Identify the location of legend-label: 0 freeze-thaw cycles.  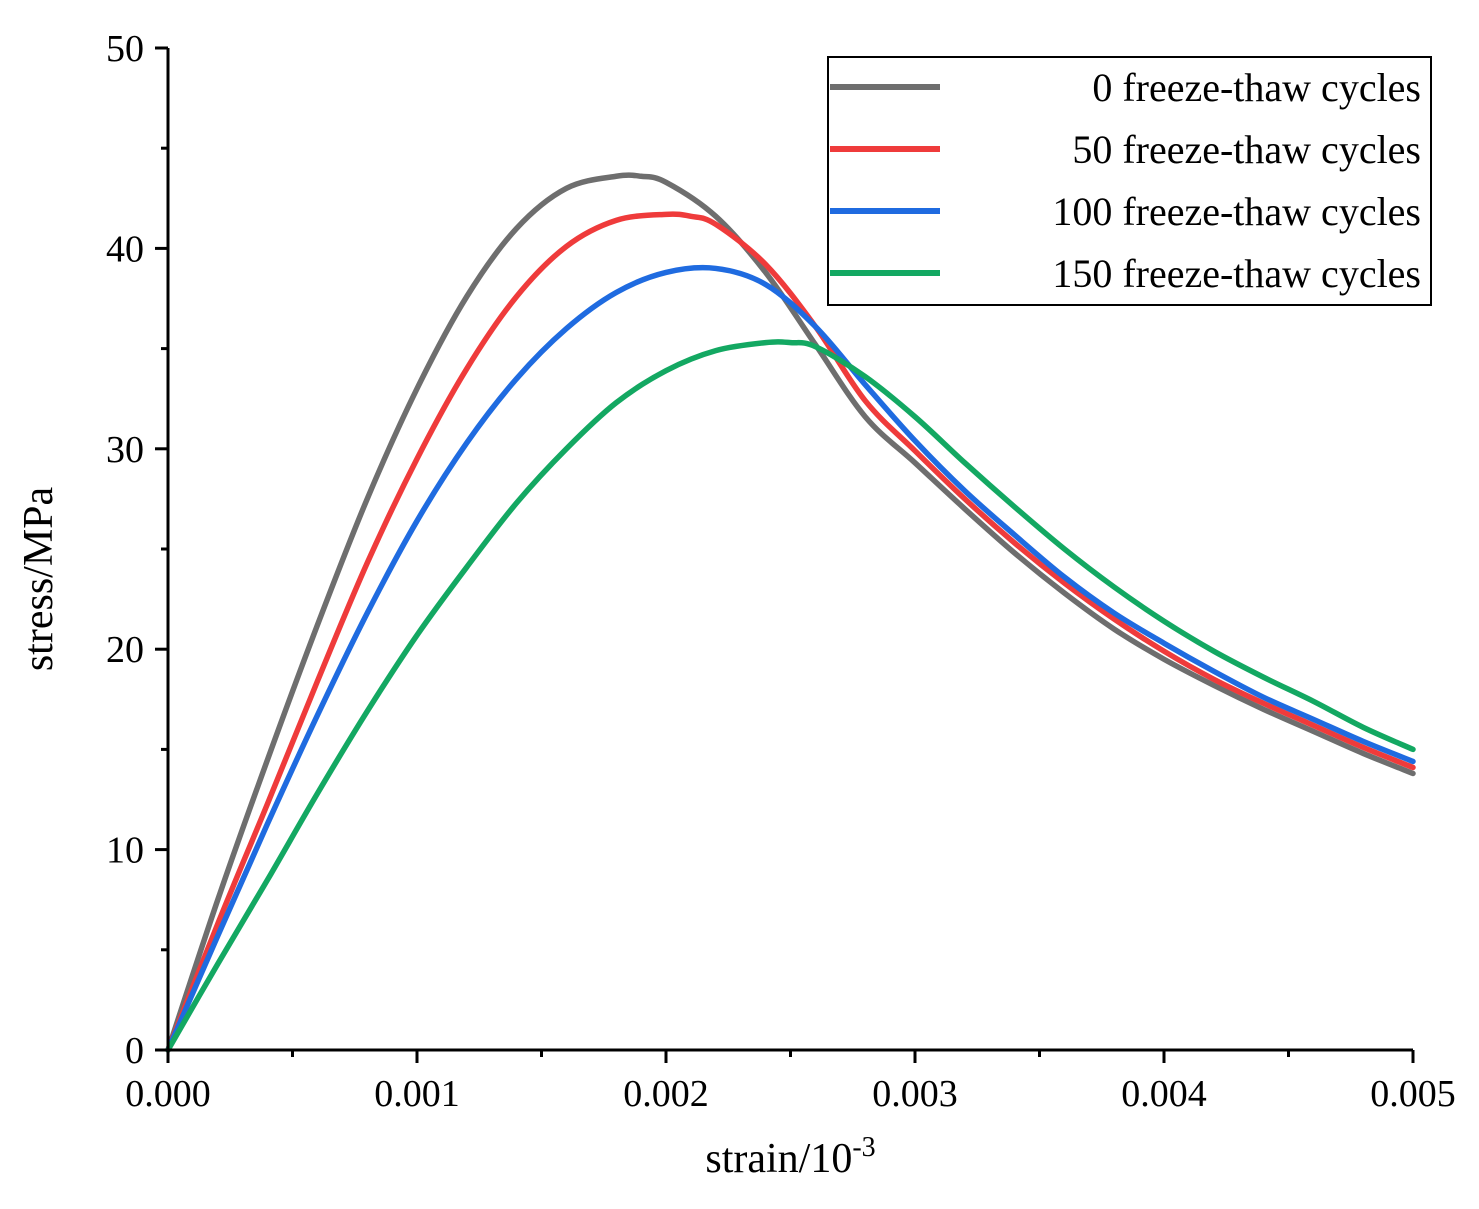
(1256, 87).